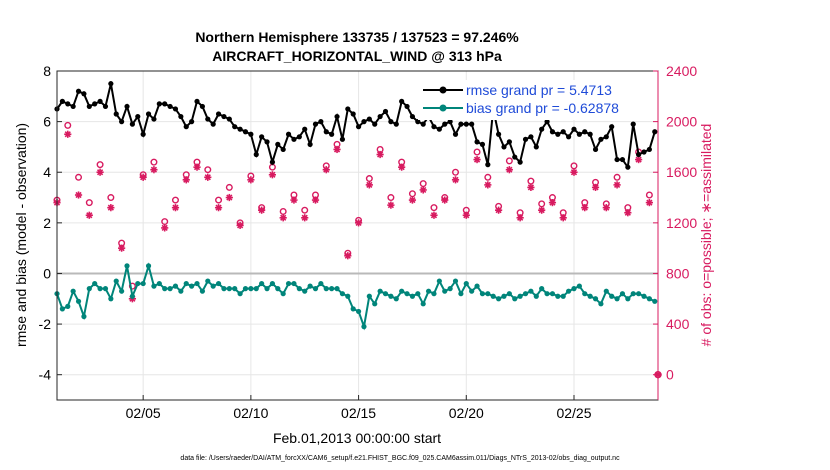 The image size is (830, 470). I want to click on left-axis-ticks: -4 -2 0 2 4 6 8, so click(50, 223).